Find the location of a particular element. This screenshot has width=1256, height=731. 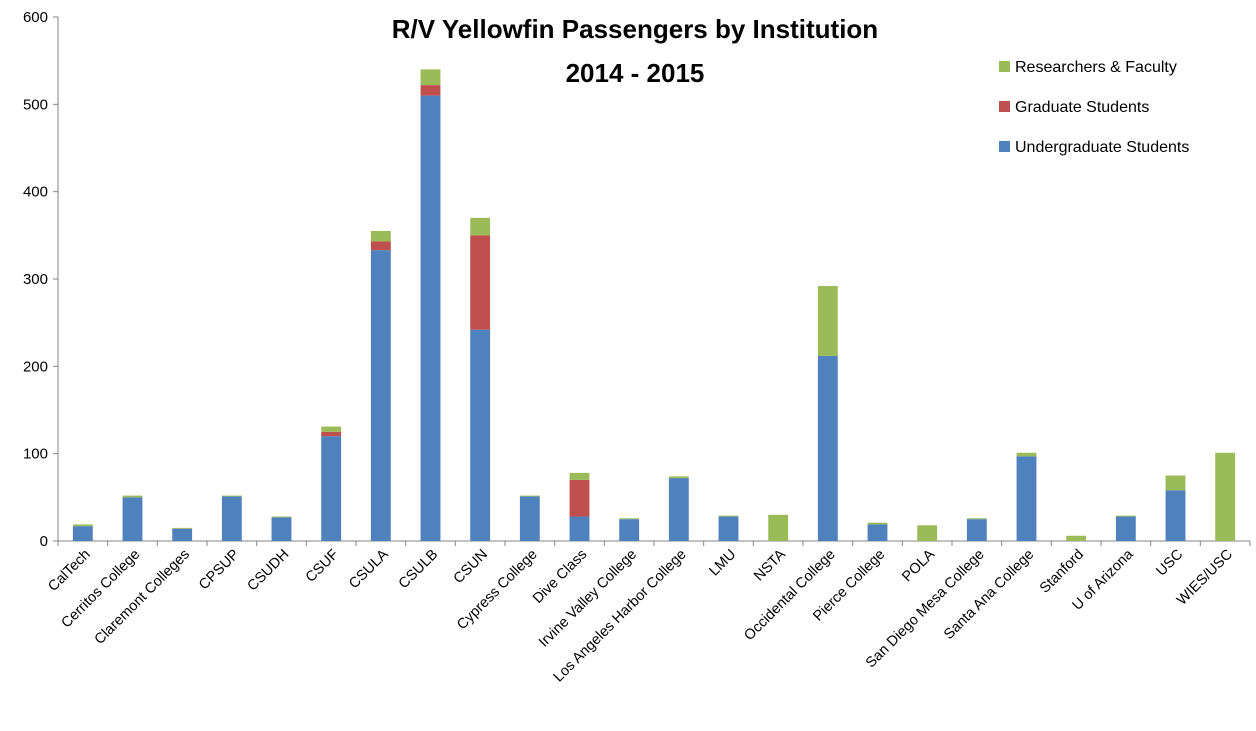

y-axis: 0 100 200 300 400 500 600 is located at coordinates (41, 279).